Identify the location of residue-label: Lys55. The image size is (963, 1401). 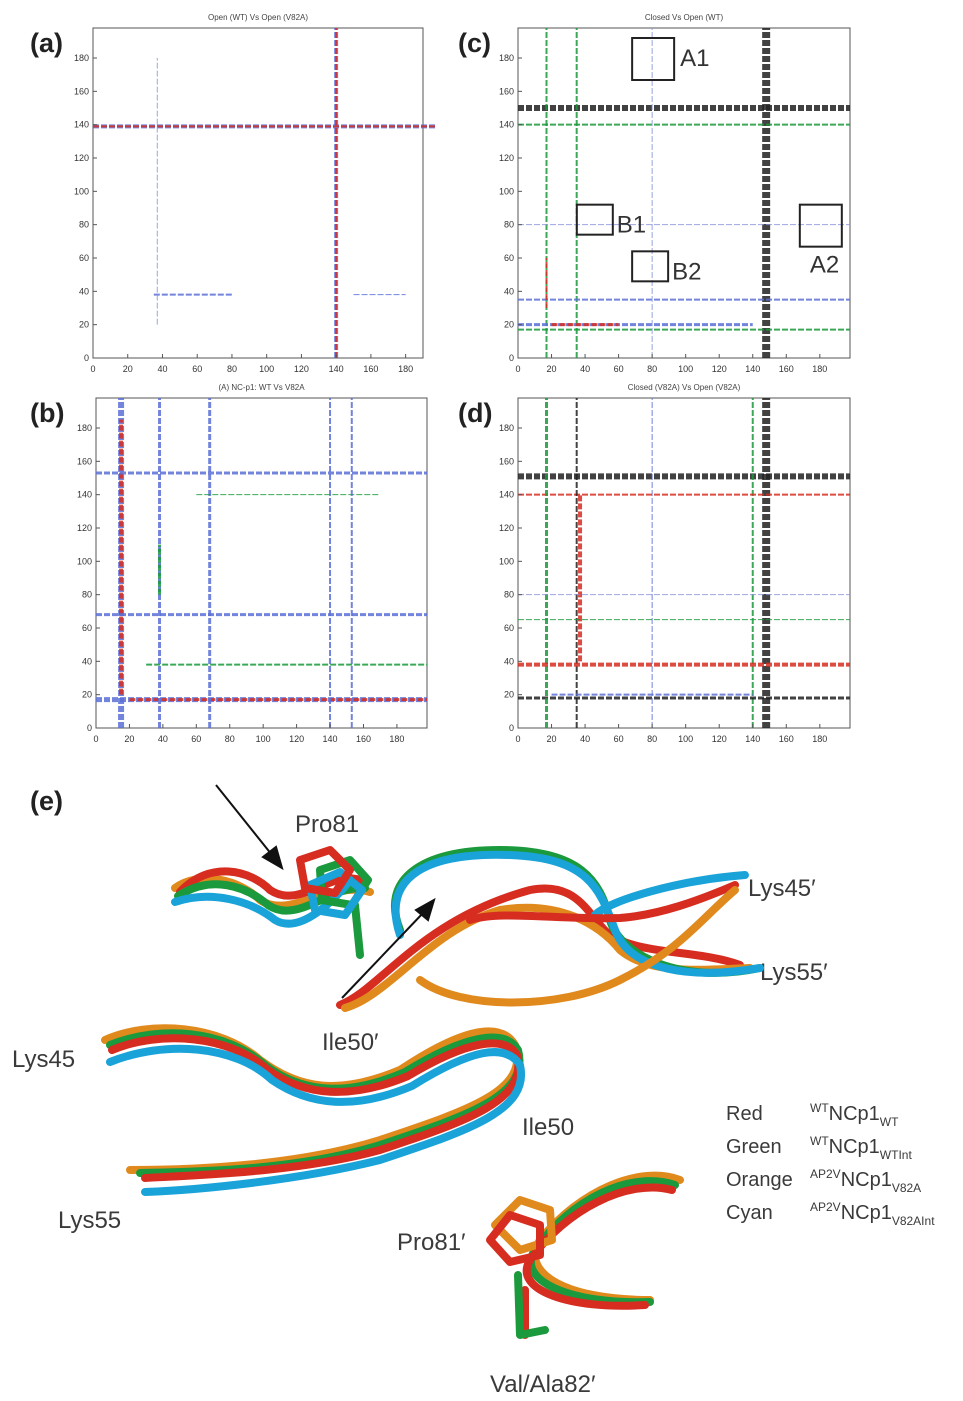
(89, 1220).